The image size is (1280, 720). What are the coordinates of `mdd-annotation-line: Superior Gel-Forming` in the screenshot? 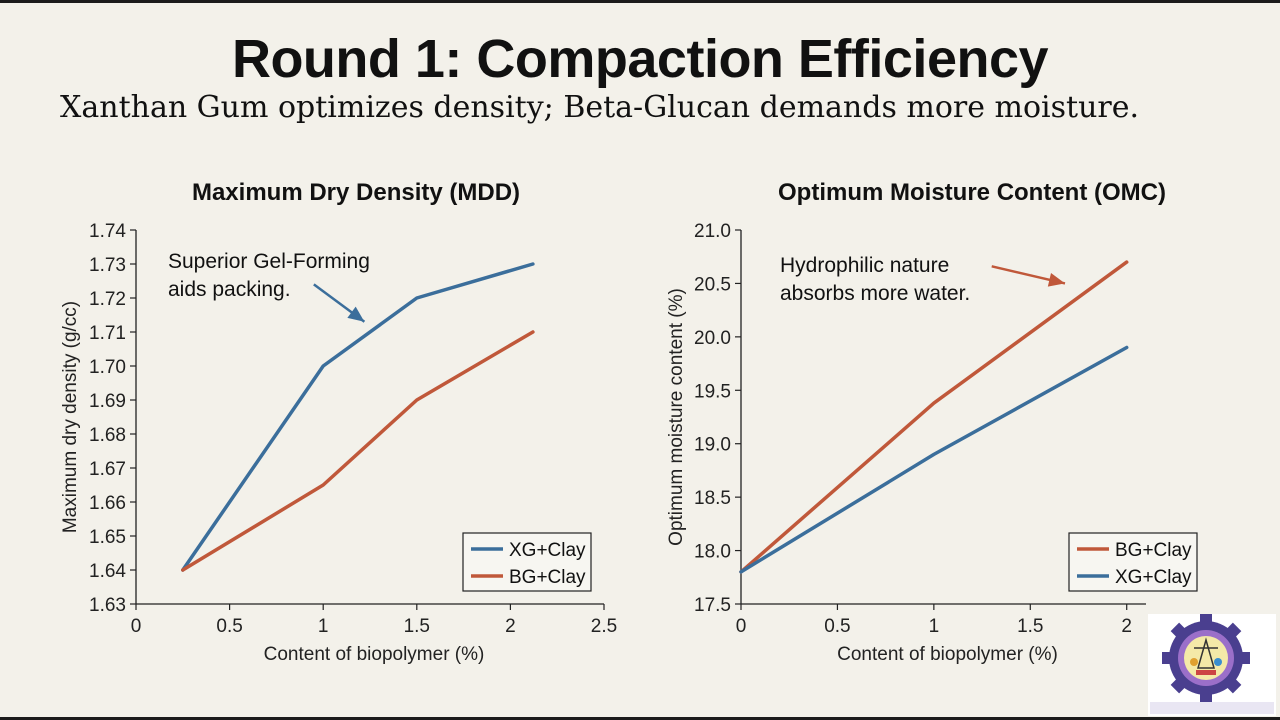 It's located at (269, 261).